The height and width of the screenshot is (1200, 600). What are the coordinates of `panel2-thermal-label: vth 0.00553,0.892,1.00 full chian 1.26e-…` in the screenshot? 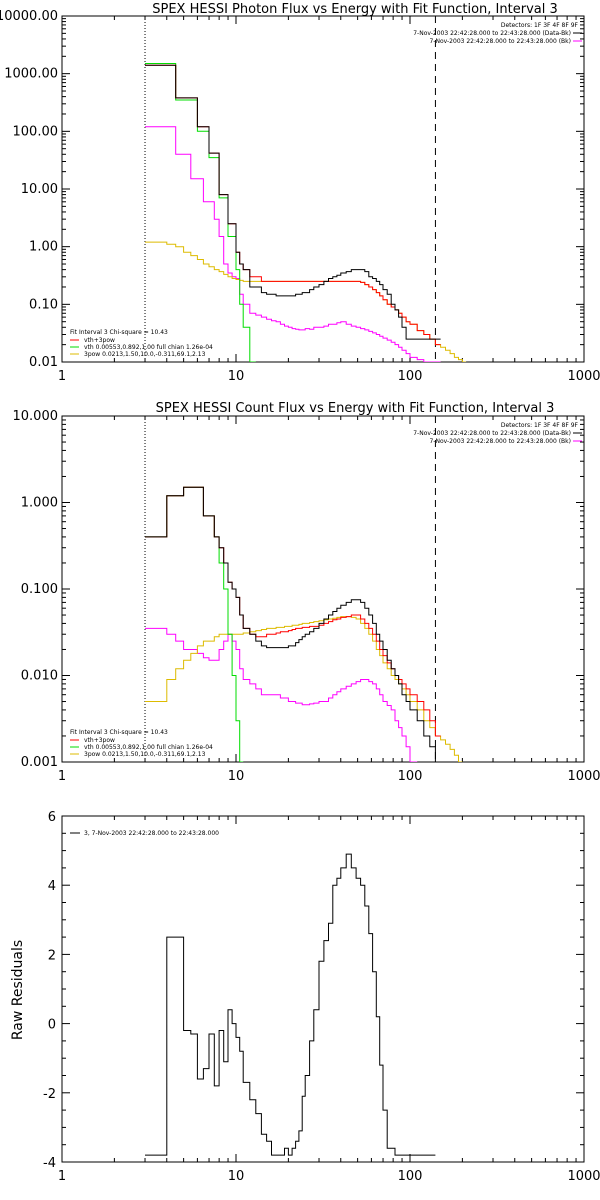 It's located at (148, 747).